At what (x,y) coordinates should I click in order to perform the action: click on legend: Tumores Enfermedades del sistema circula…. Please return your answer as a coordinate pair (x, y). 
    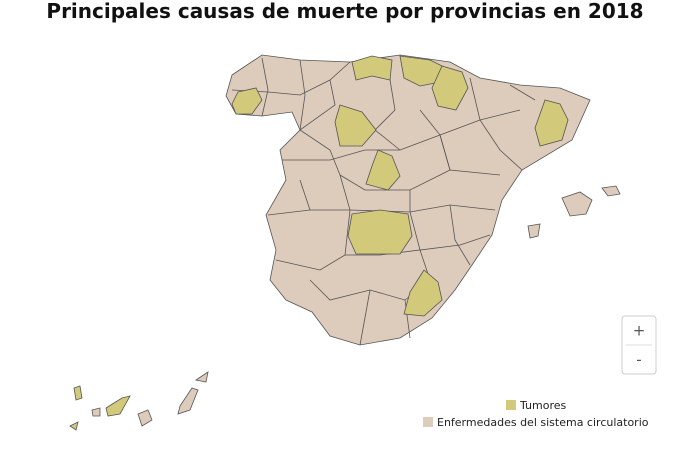
    Looking at the image, I should click on (536, 414).